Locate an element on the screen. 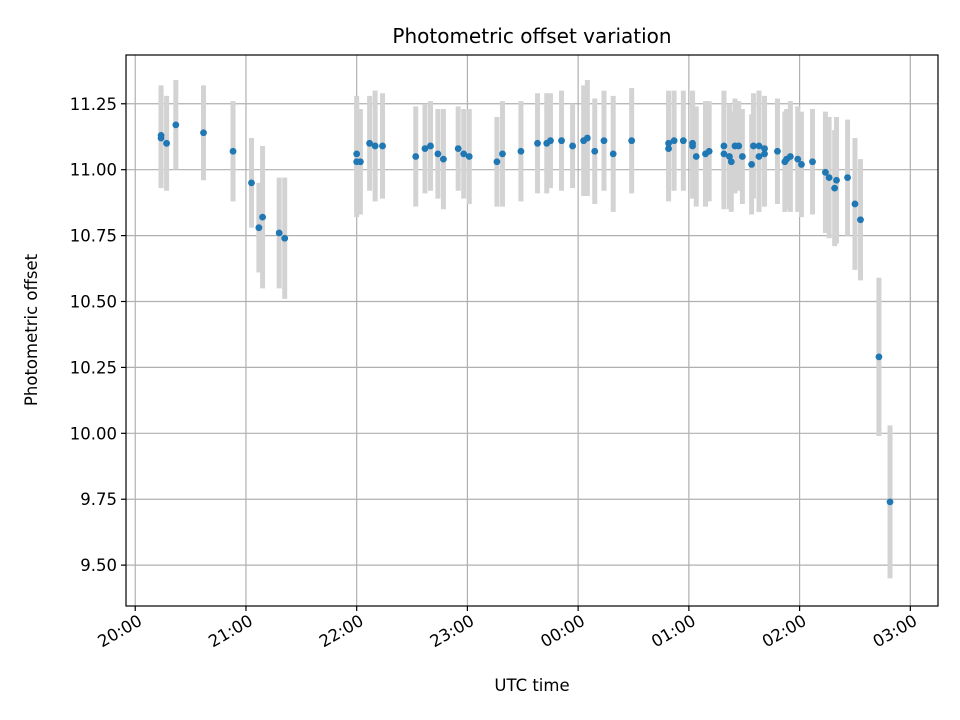 The height and width of the screenshot is (720, 960). y-tick-label: 10.50 is located at coordinates (93, 302).